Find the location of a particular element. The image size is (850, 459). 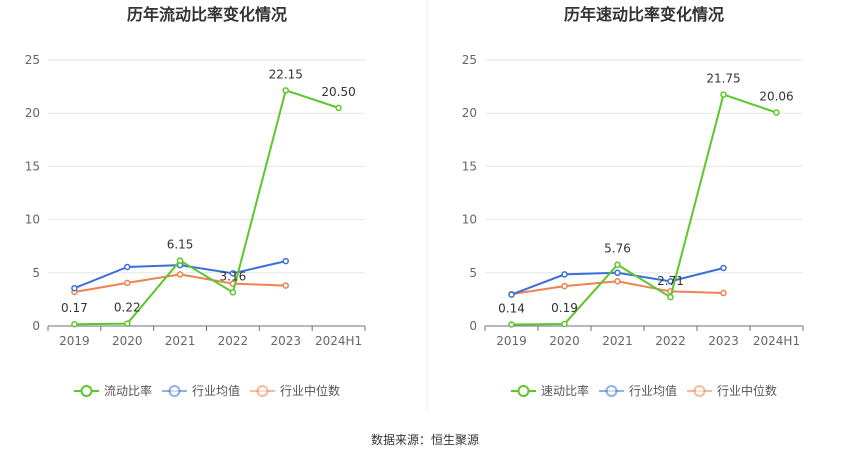

legend-label: 流动比率 is located at coordinates (128, 390).